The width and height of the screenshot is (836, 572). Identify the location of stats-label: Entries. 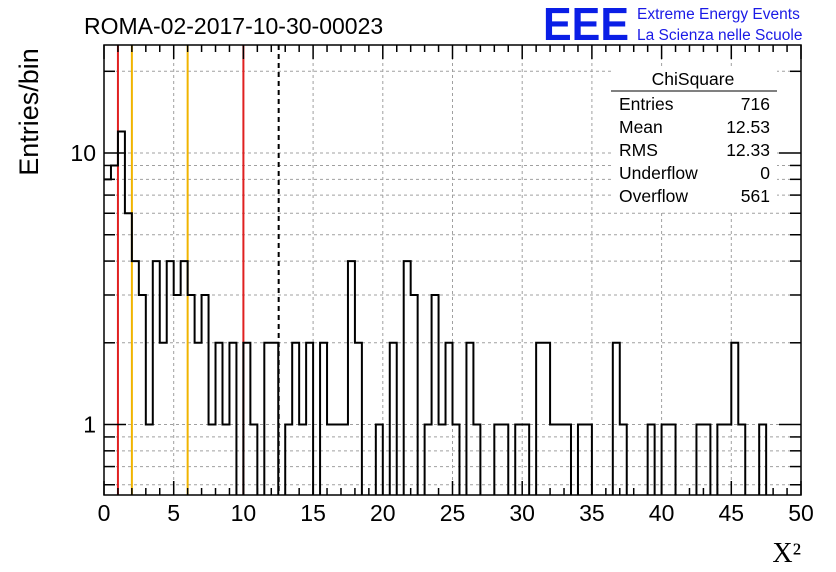
(646, 104).